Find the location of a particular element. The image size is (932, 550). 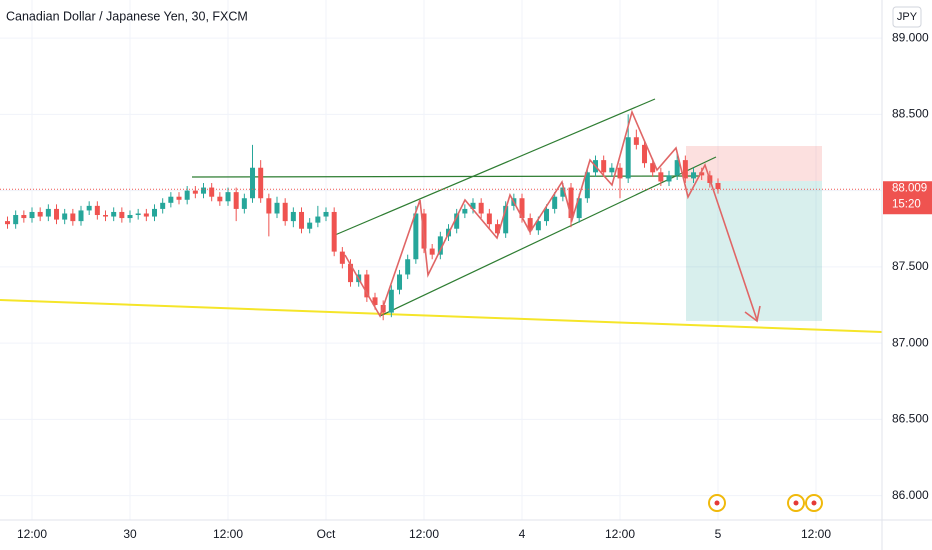

x-tick-label: 5 is located at coordinates (718, 534).